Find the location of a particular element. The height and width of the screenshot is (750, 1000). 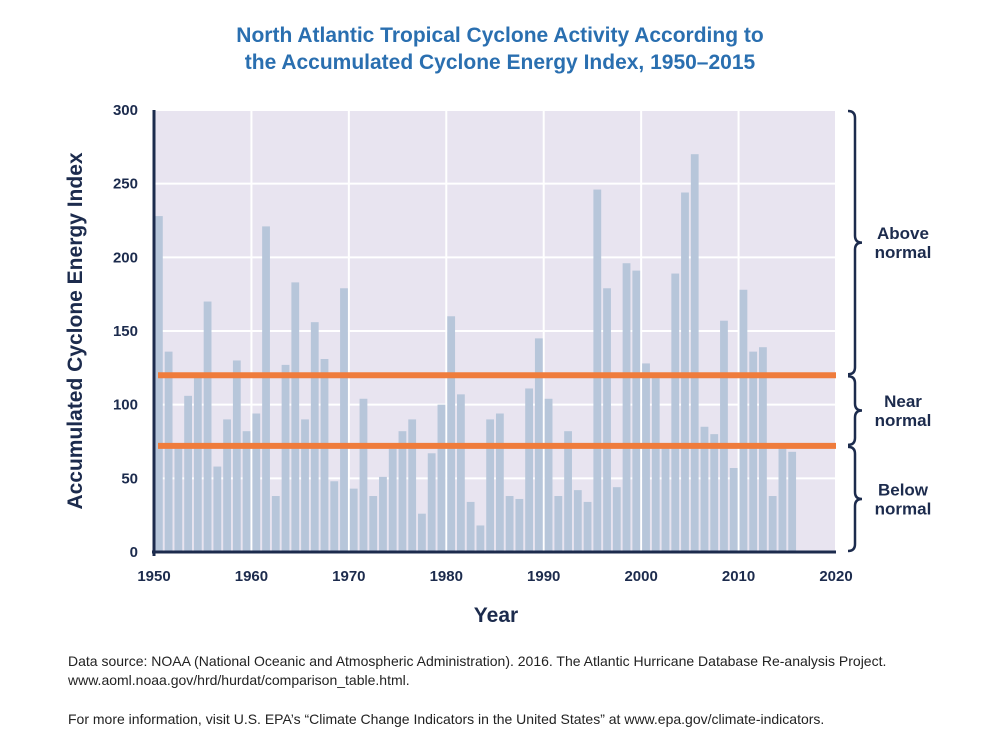

bar-2015: 2015: 68 is located at coordinates (792, 501).